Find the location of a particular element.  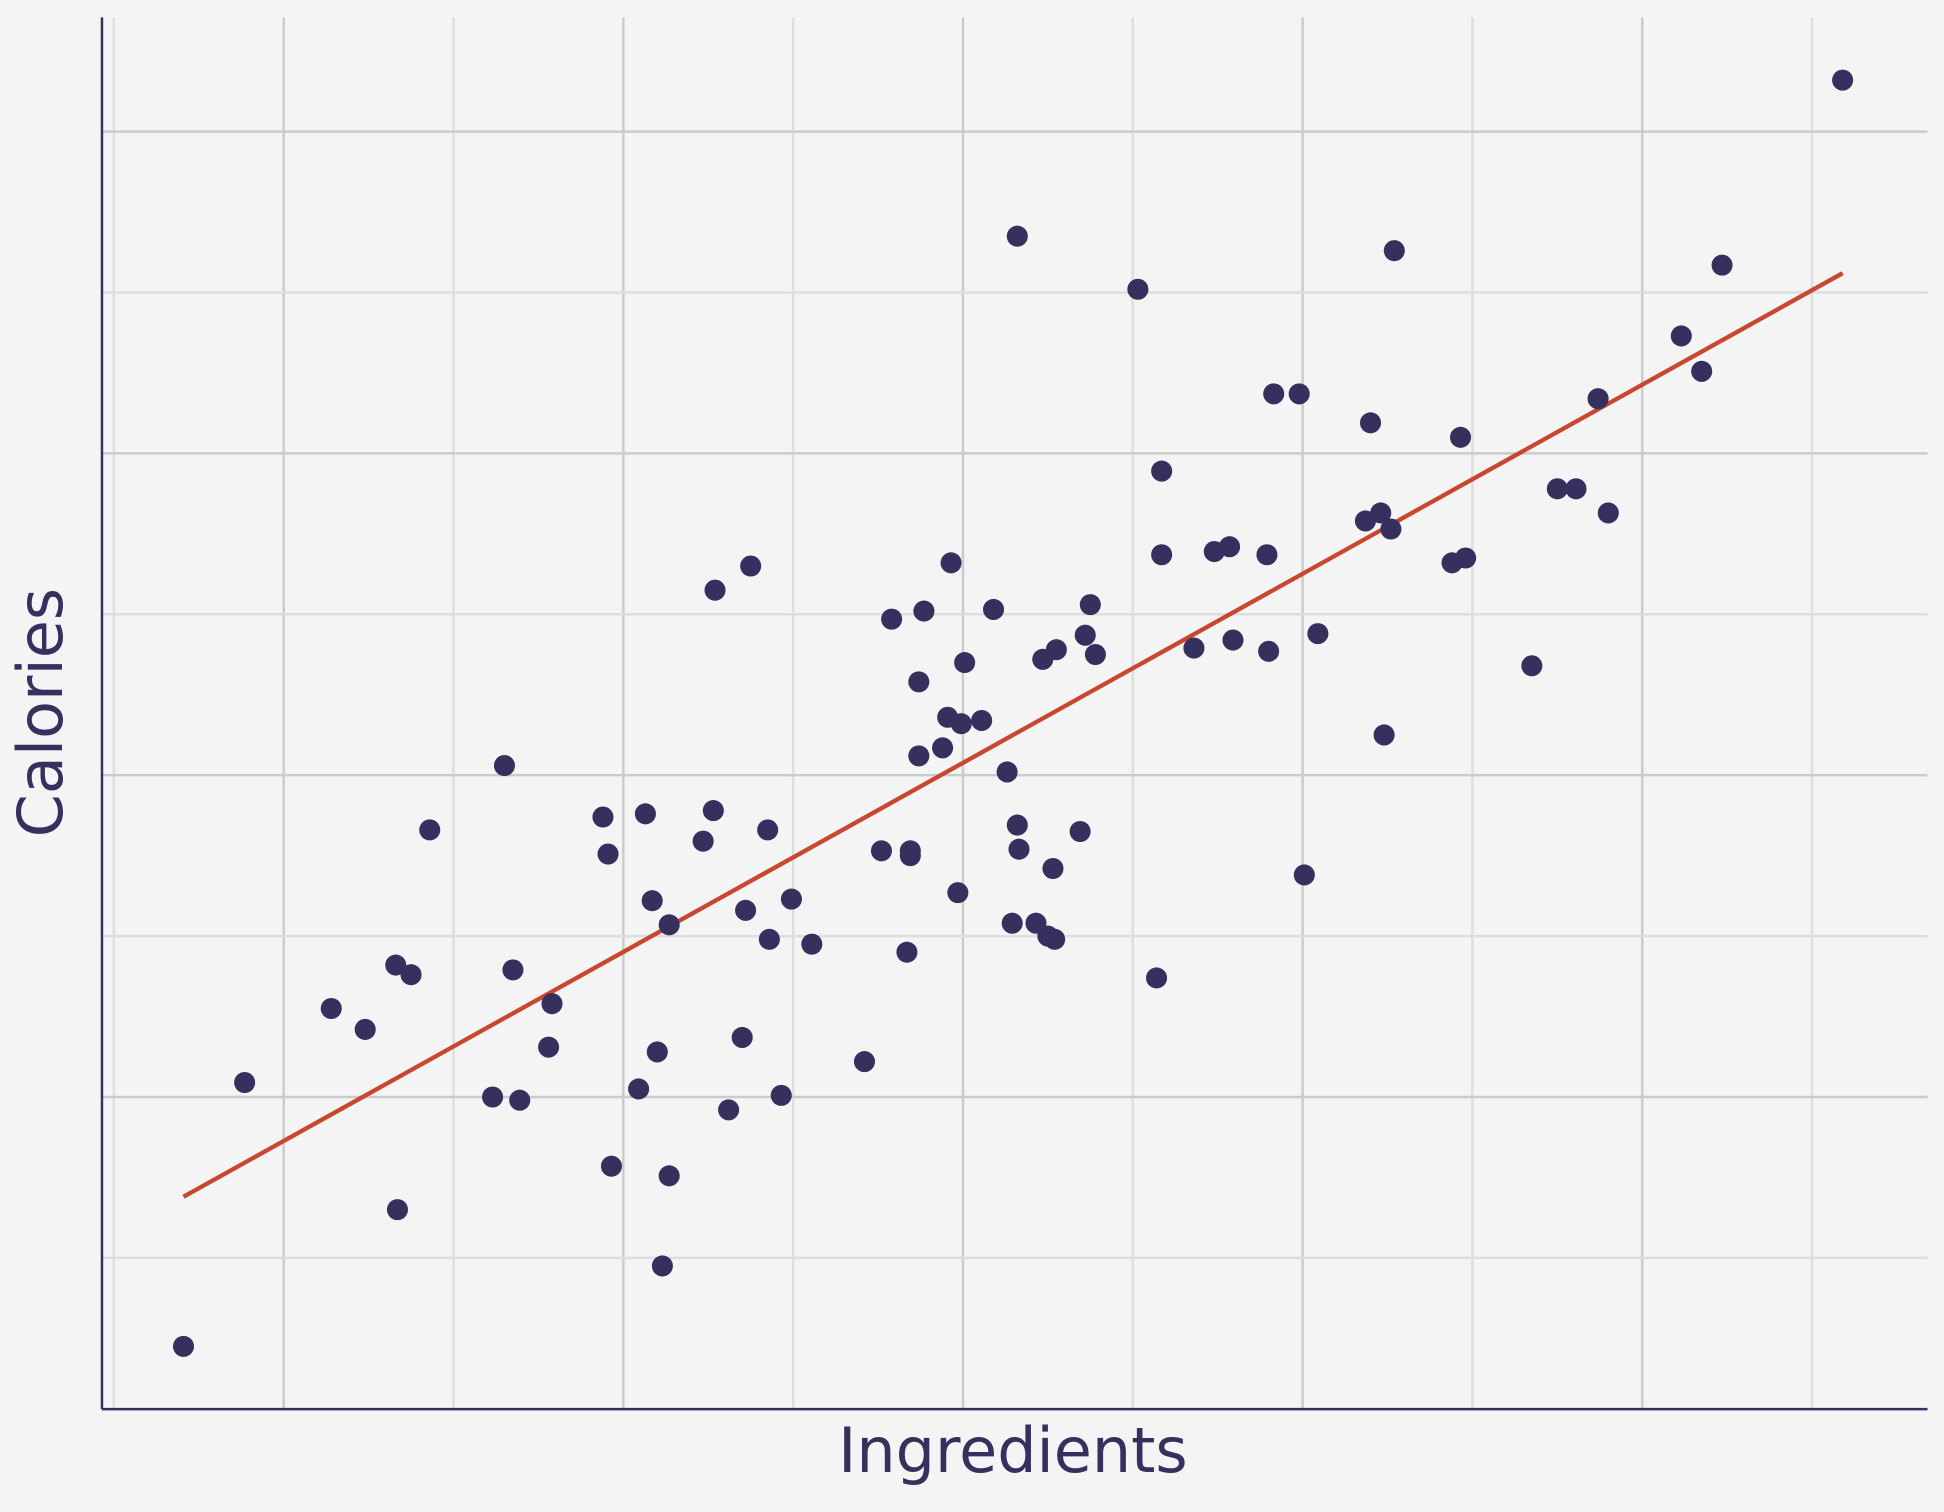

x-axis-title: Ingredients is located at coordinates (1013, 1450).